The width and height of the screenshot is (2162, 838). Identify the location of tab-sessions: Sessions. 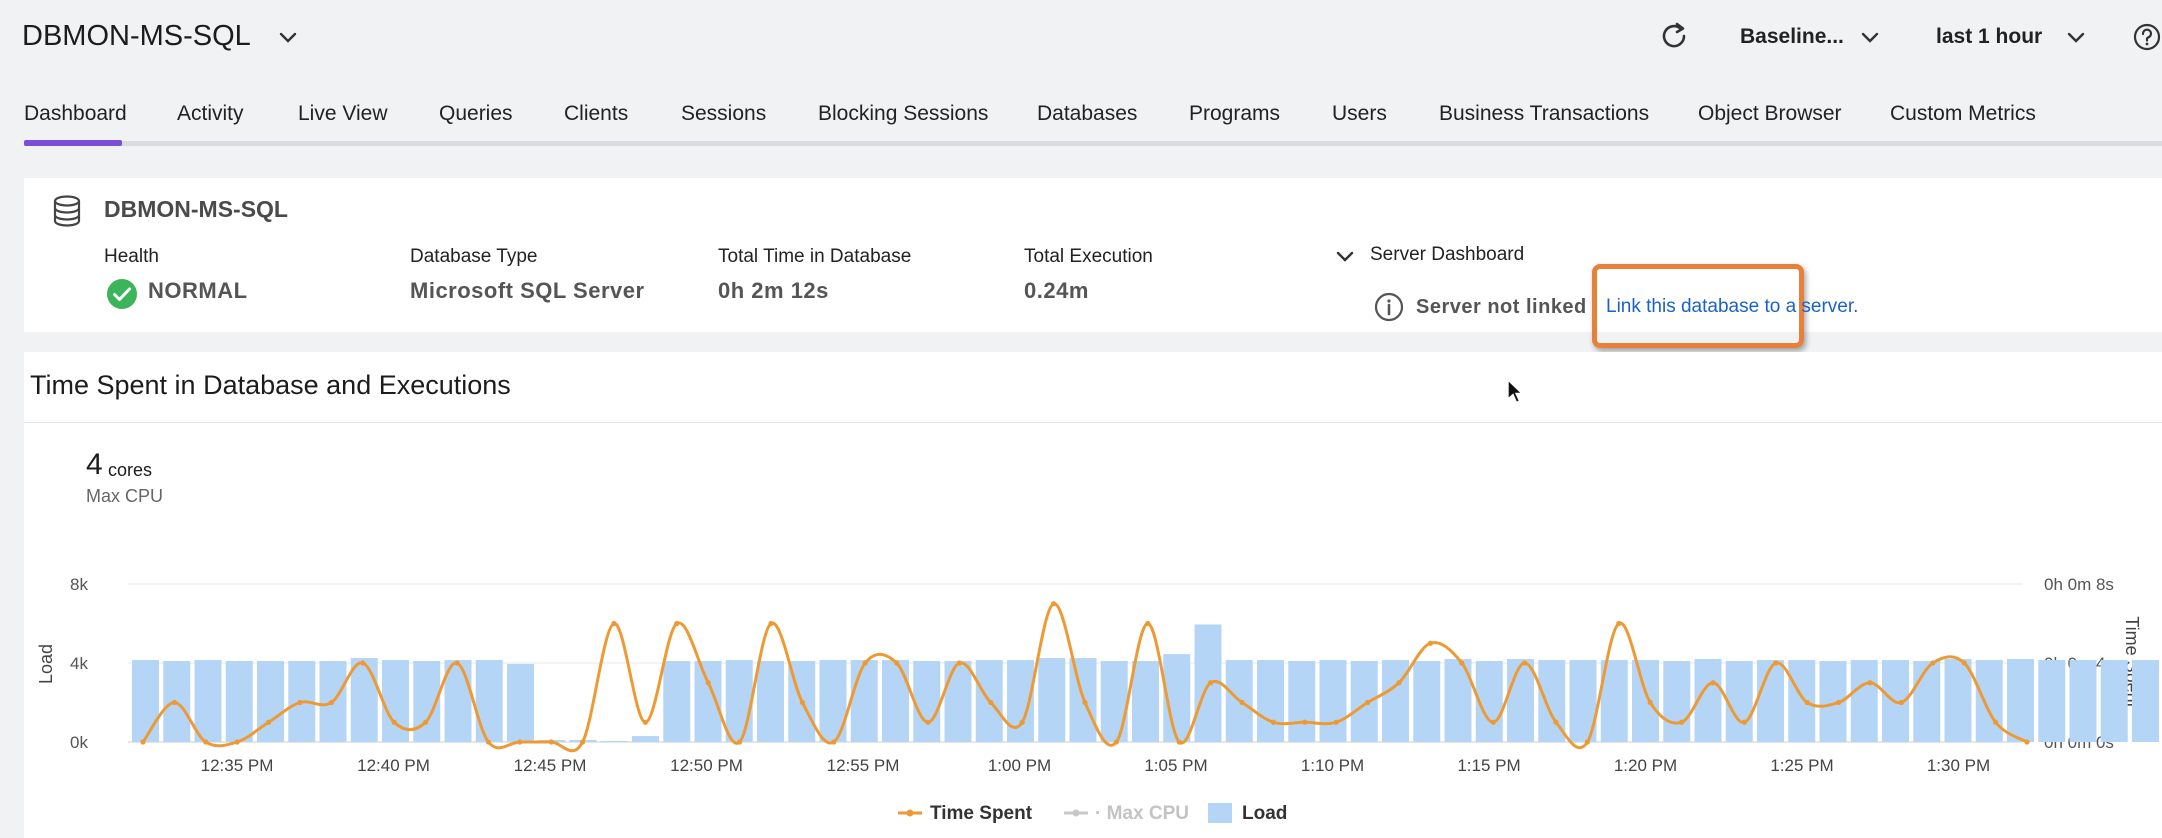
(724, 113).